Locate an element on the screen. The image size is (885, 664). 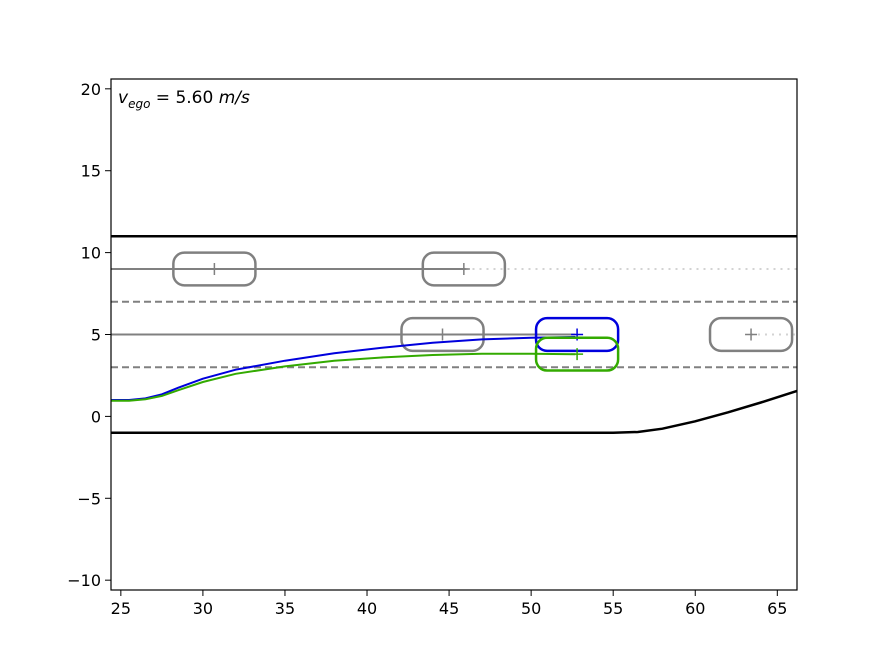
x-tick-label: 30 is located at coordinates (203, 608).